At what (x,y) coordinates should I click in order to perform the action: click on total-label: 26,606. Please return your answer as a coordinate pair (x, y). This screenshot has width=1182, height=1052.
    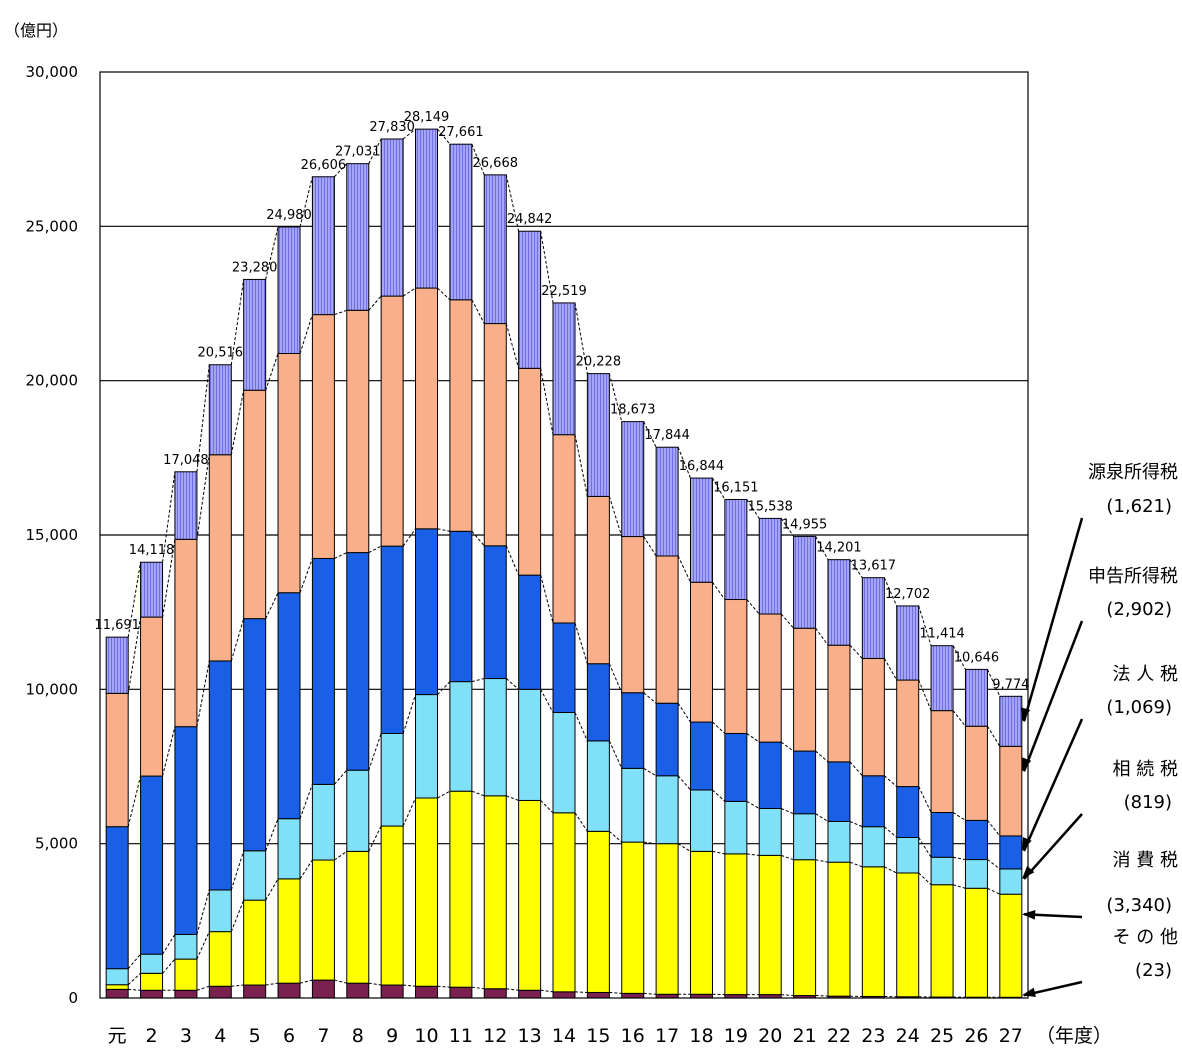
    Looking at the image, I should click on (324, 165).